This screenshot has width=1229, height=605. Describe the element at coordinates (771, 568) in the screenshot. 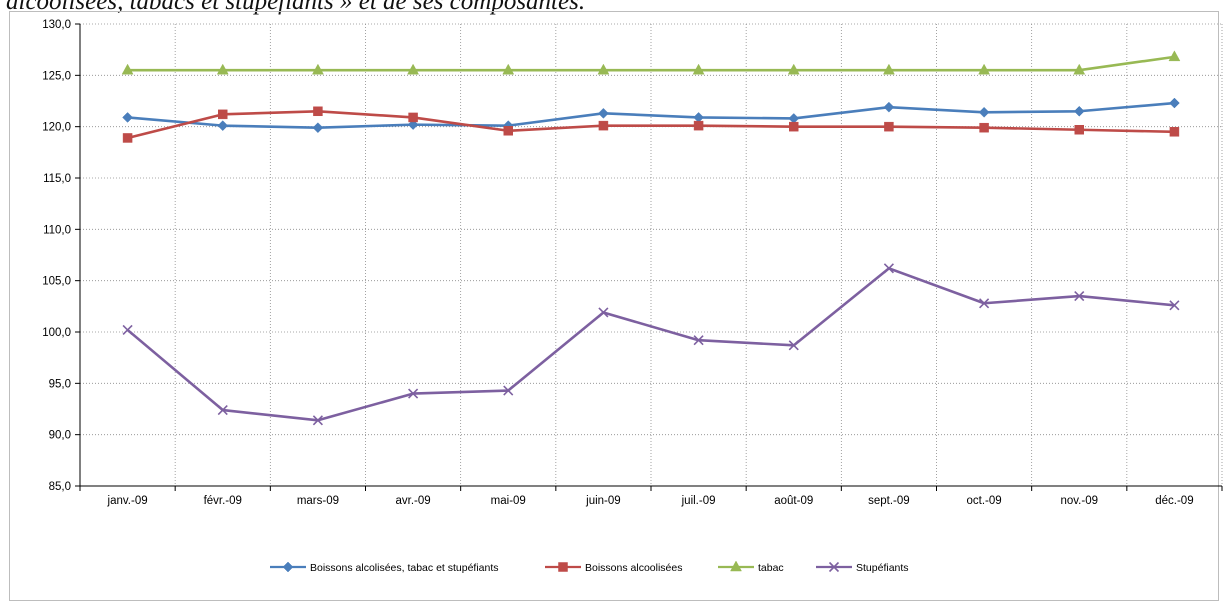

I see `legend-label: tabac` at that location.